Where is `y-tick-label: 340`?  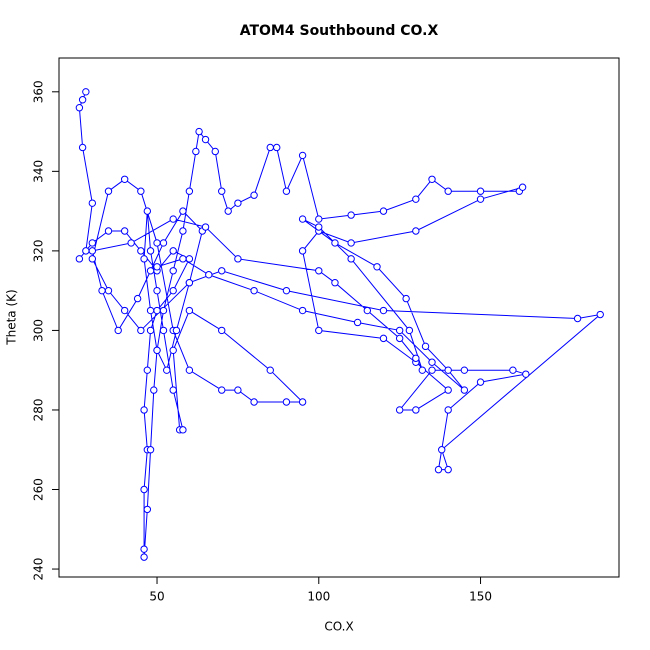 y-tick-label: 340 is located at coordinates (39, 171).